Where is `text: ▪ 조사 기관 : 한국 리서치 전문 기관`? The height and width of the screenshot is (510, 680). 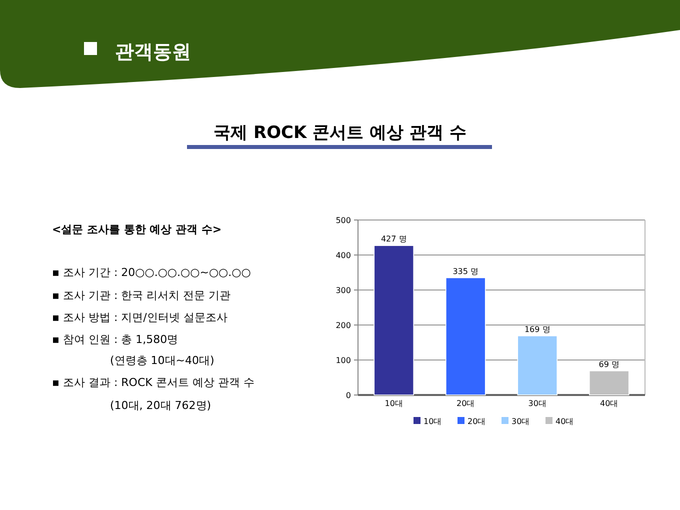 text: ▪ 조사 기관 : 한국 리서치 전문 기관 is located at coordinates (141, 295).